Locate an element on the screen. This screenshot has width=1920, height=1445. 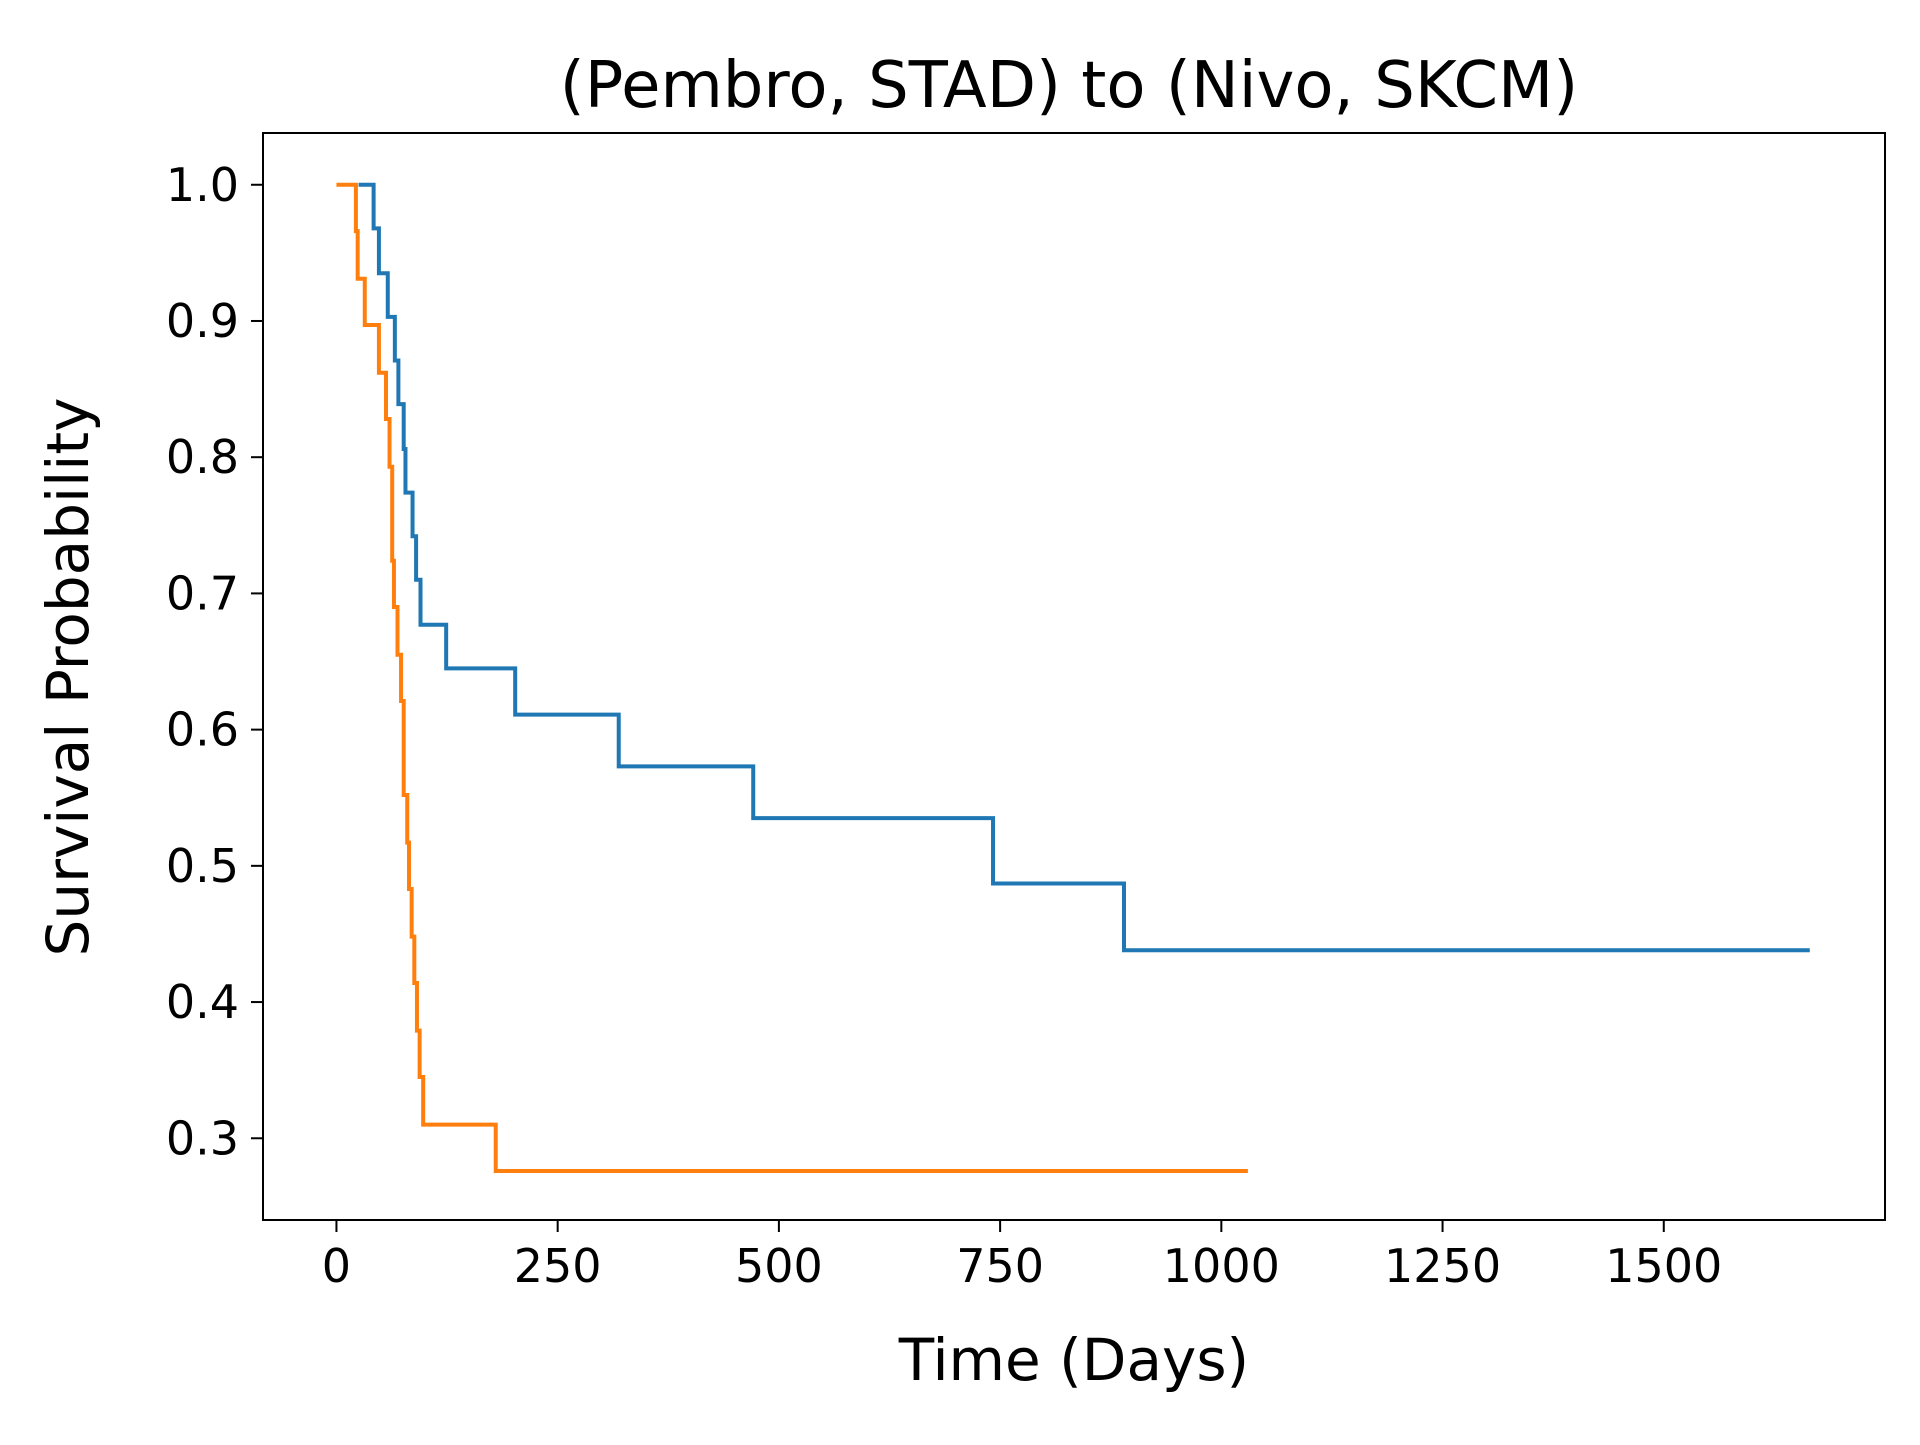
x-axis: 0 250 500 750 1000 1250 1500 is located at coordinates (1022, 1256).